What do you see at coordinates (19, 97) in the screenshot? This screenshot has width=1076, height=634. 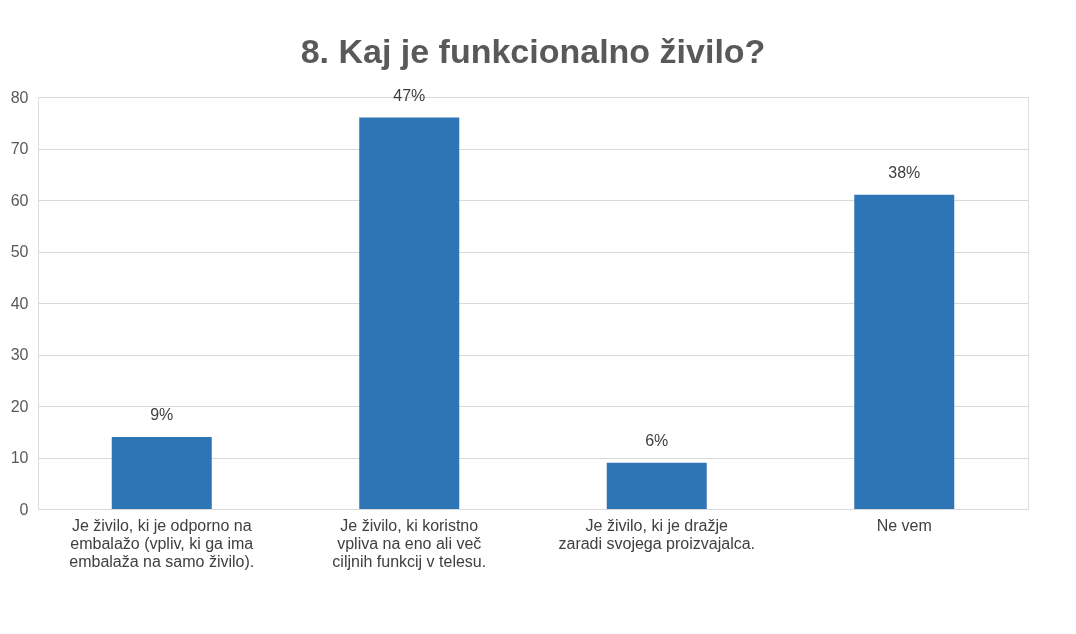 I see `y-tick-label: 80` at bounding box center [19, 97].